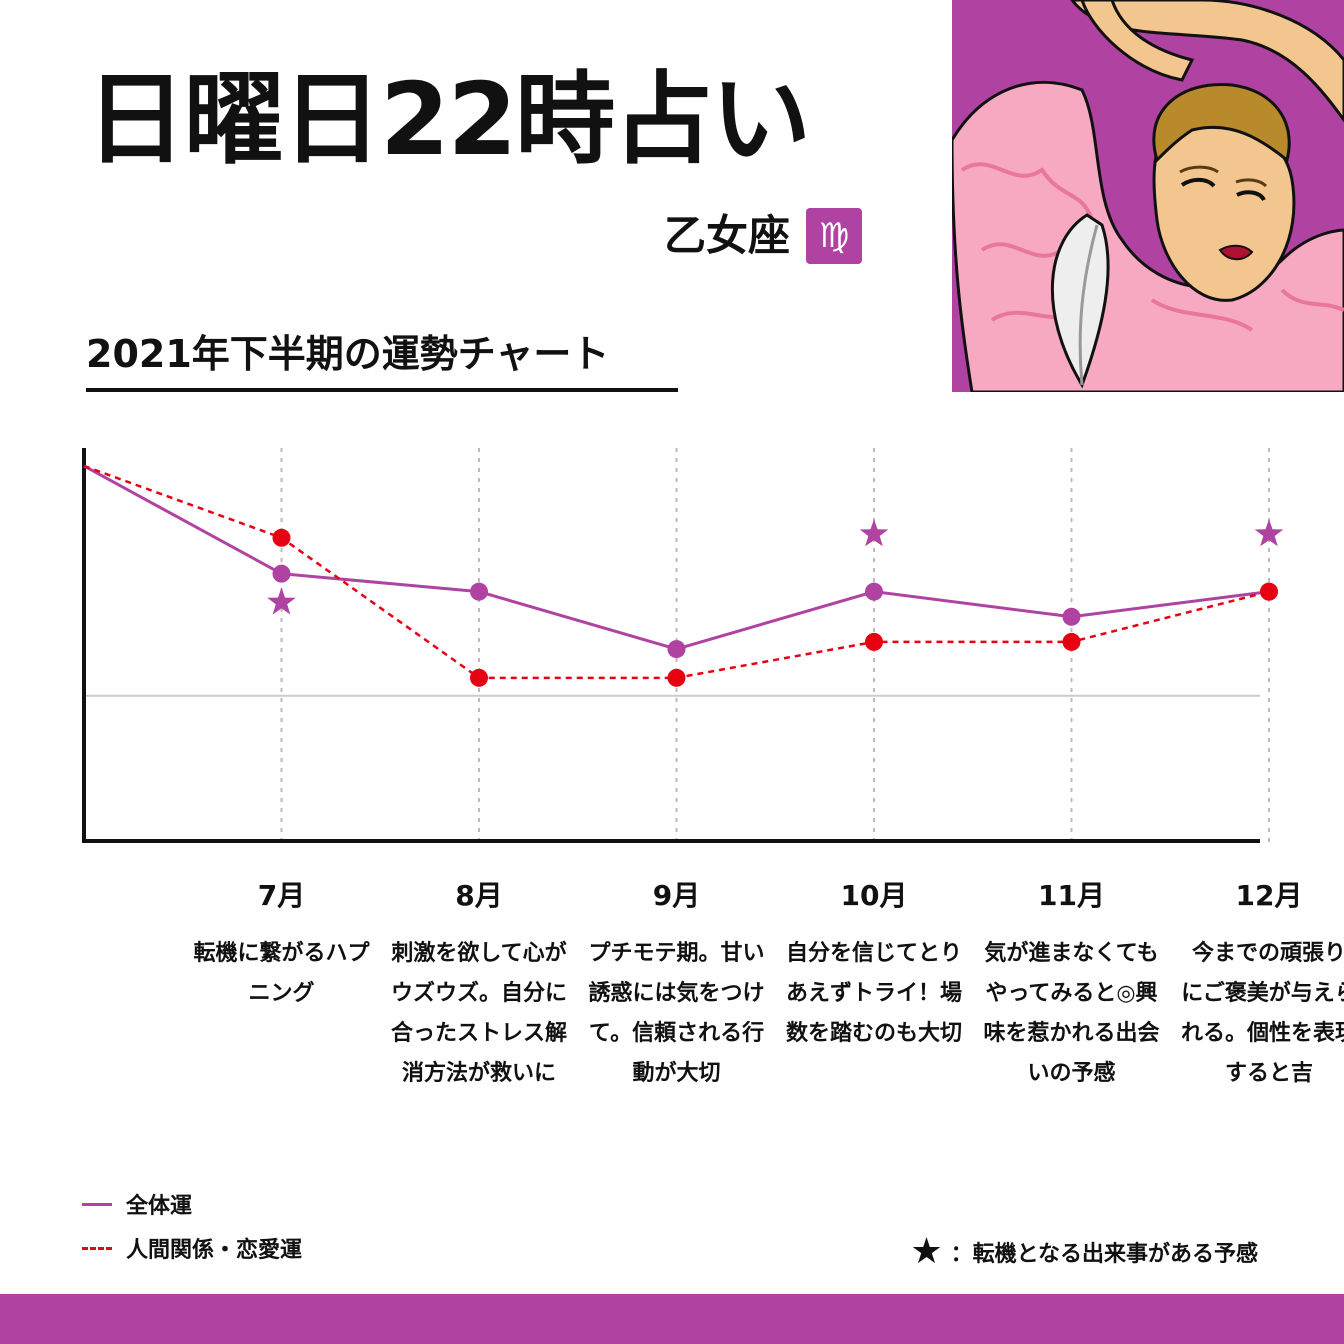  I want to click on month-label: 10月, so click(874, 895).